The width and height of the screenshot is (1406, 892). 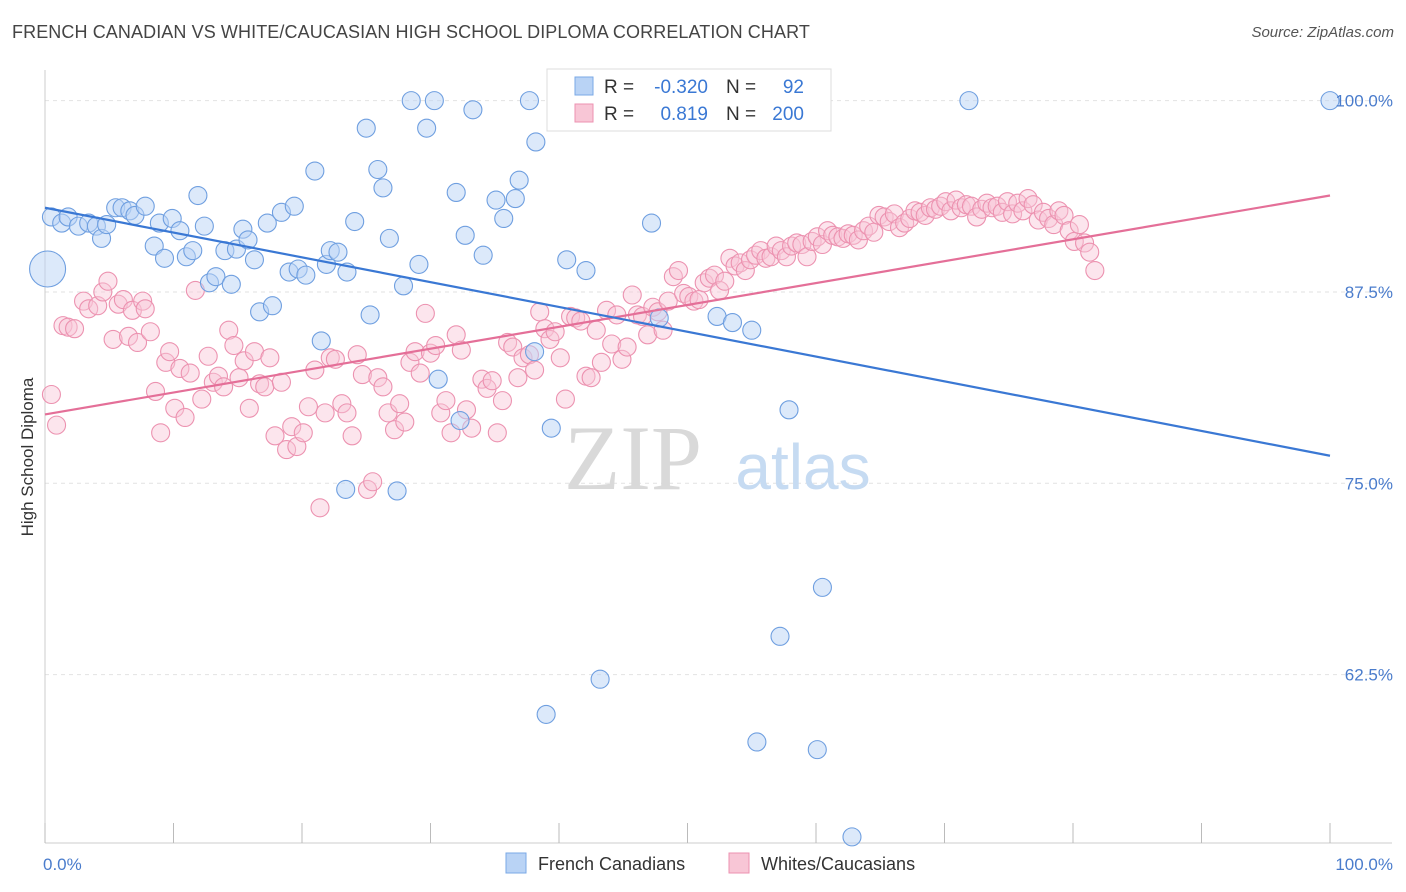 What do you see at coordinates (584, 113) in the screenshot?
I see `legend-swatch-pink` at bounding box center [584, 113].